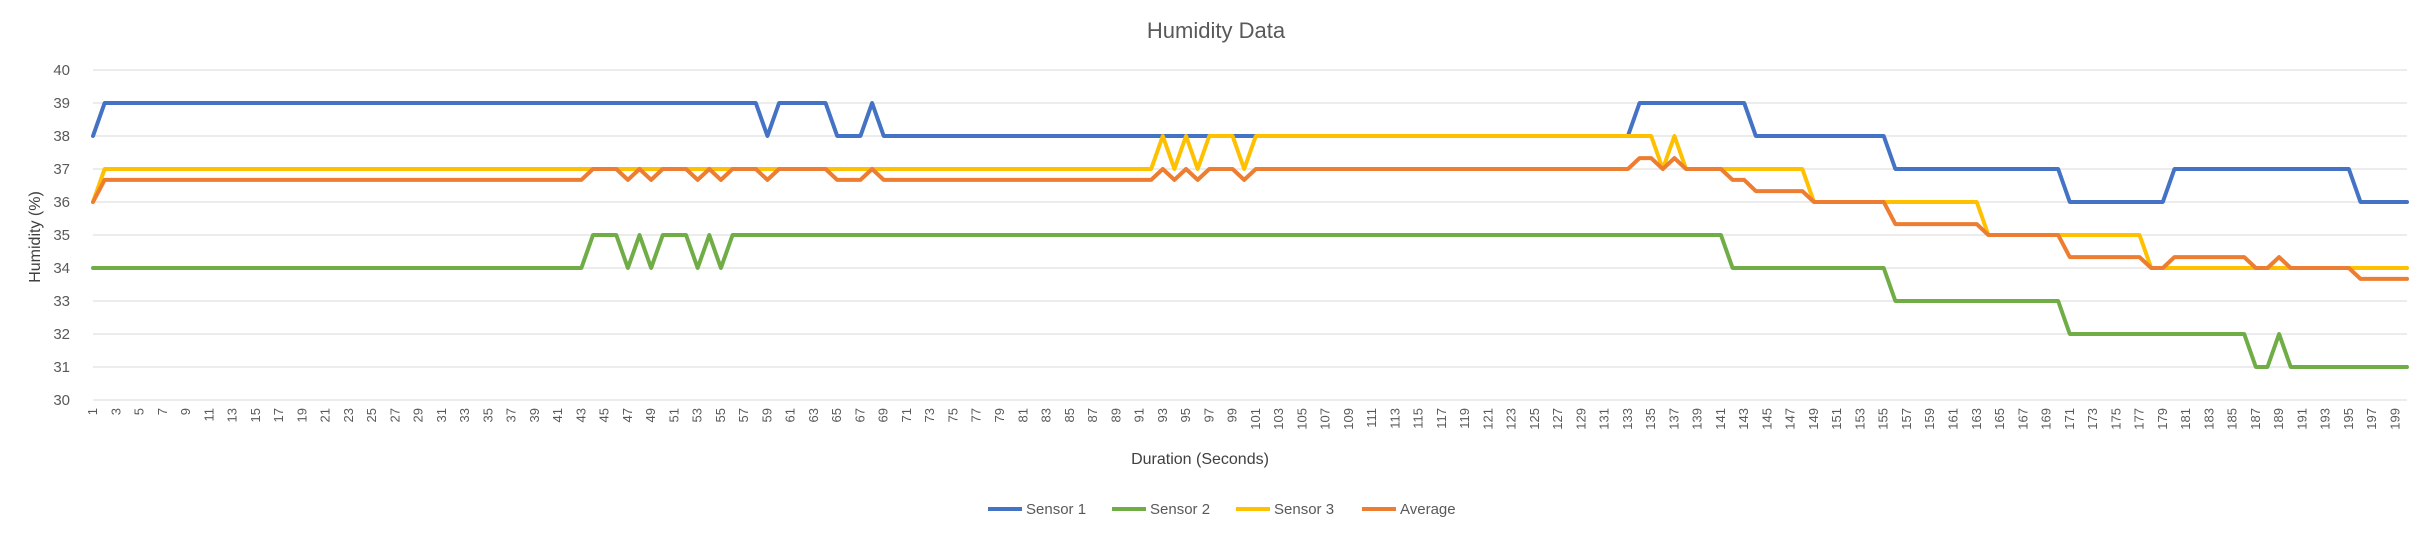 Image resolution: width=2432 pixels, height=537 pixels. I want to click on x-tick-label: 101, so click(1255, 419).